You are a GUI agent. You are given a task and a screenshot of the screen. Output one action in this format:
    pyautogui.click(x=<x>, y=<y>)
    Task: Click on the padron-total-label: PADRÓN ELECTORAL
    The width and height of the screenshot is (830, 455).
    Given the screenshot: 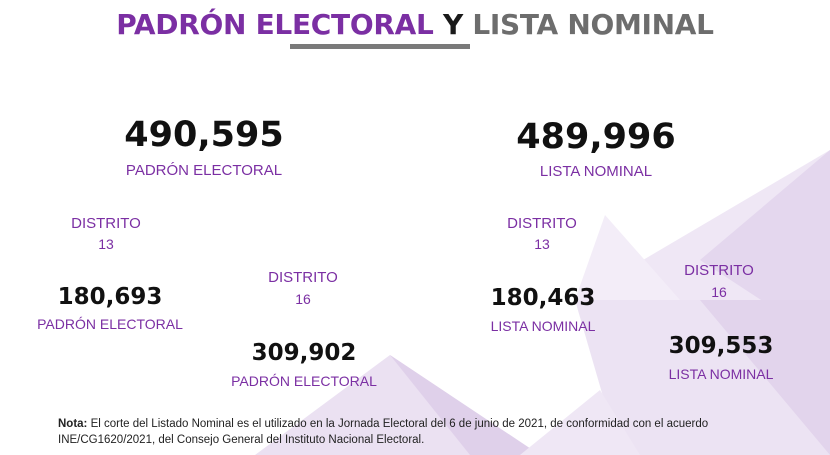 What is the action you would take?
    pyautogui.click(x=204, y=170)
    